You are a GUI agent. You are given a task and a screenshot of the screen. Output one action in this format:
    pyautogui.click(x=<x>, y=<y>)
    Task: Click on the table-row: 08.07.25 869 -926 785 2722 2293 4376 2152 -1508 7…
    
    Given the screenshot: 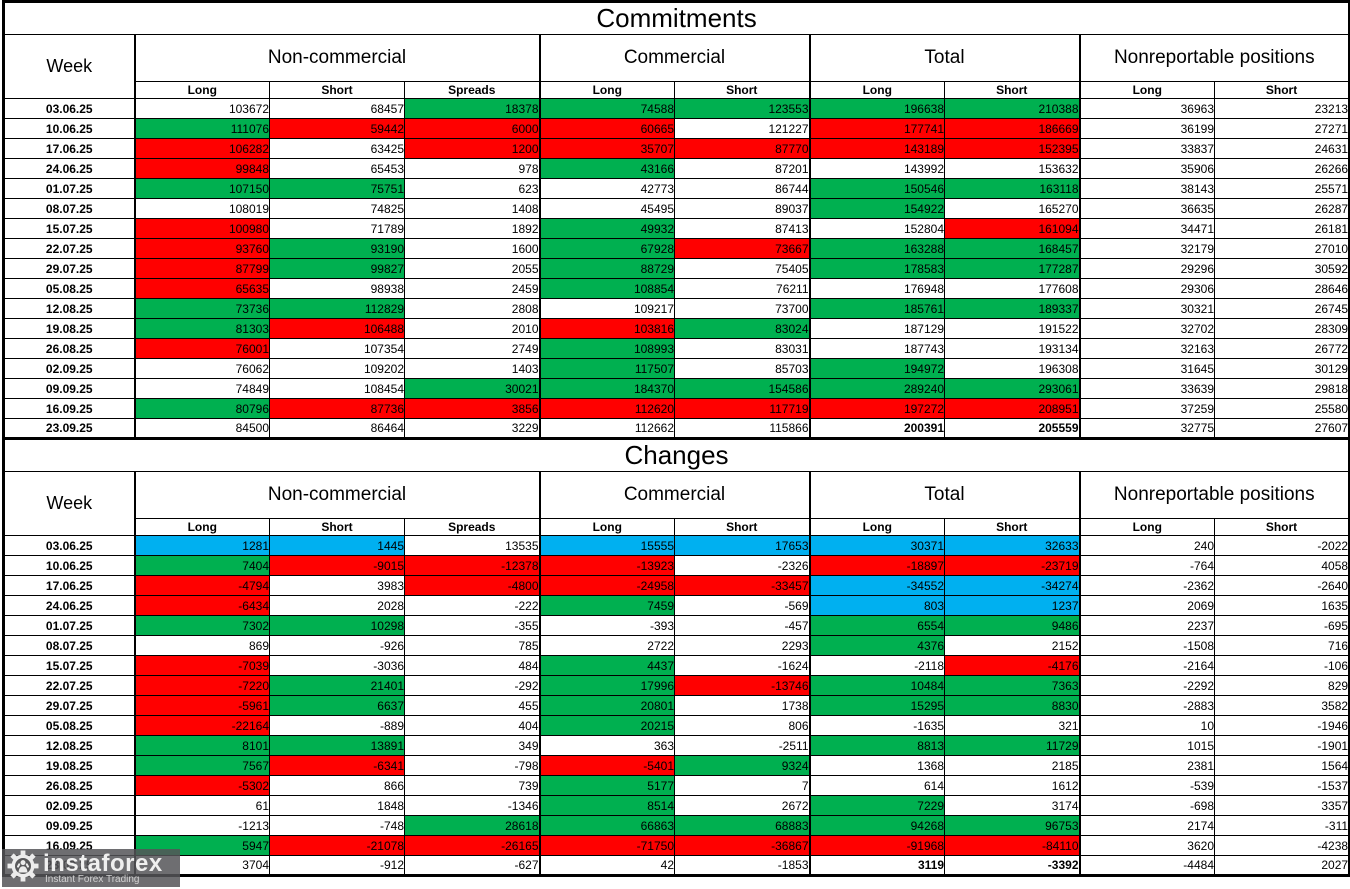 What is the action you would take?
    pyautogui.click(x=676, y=645)
    